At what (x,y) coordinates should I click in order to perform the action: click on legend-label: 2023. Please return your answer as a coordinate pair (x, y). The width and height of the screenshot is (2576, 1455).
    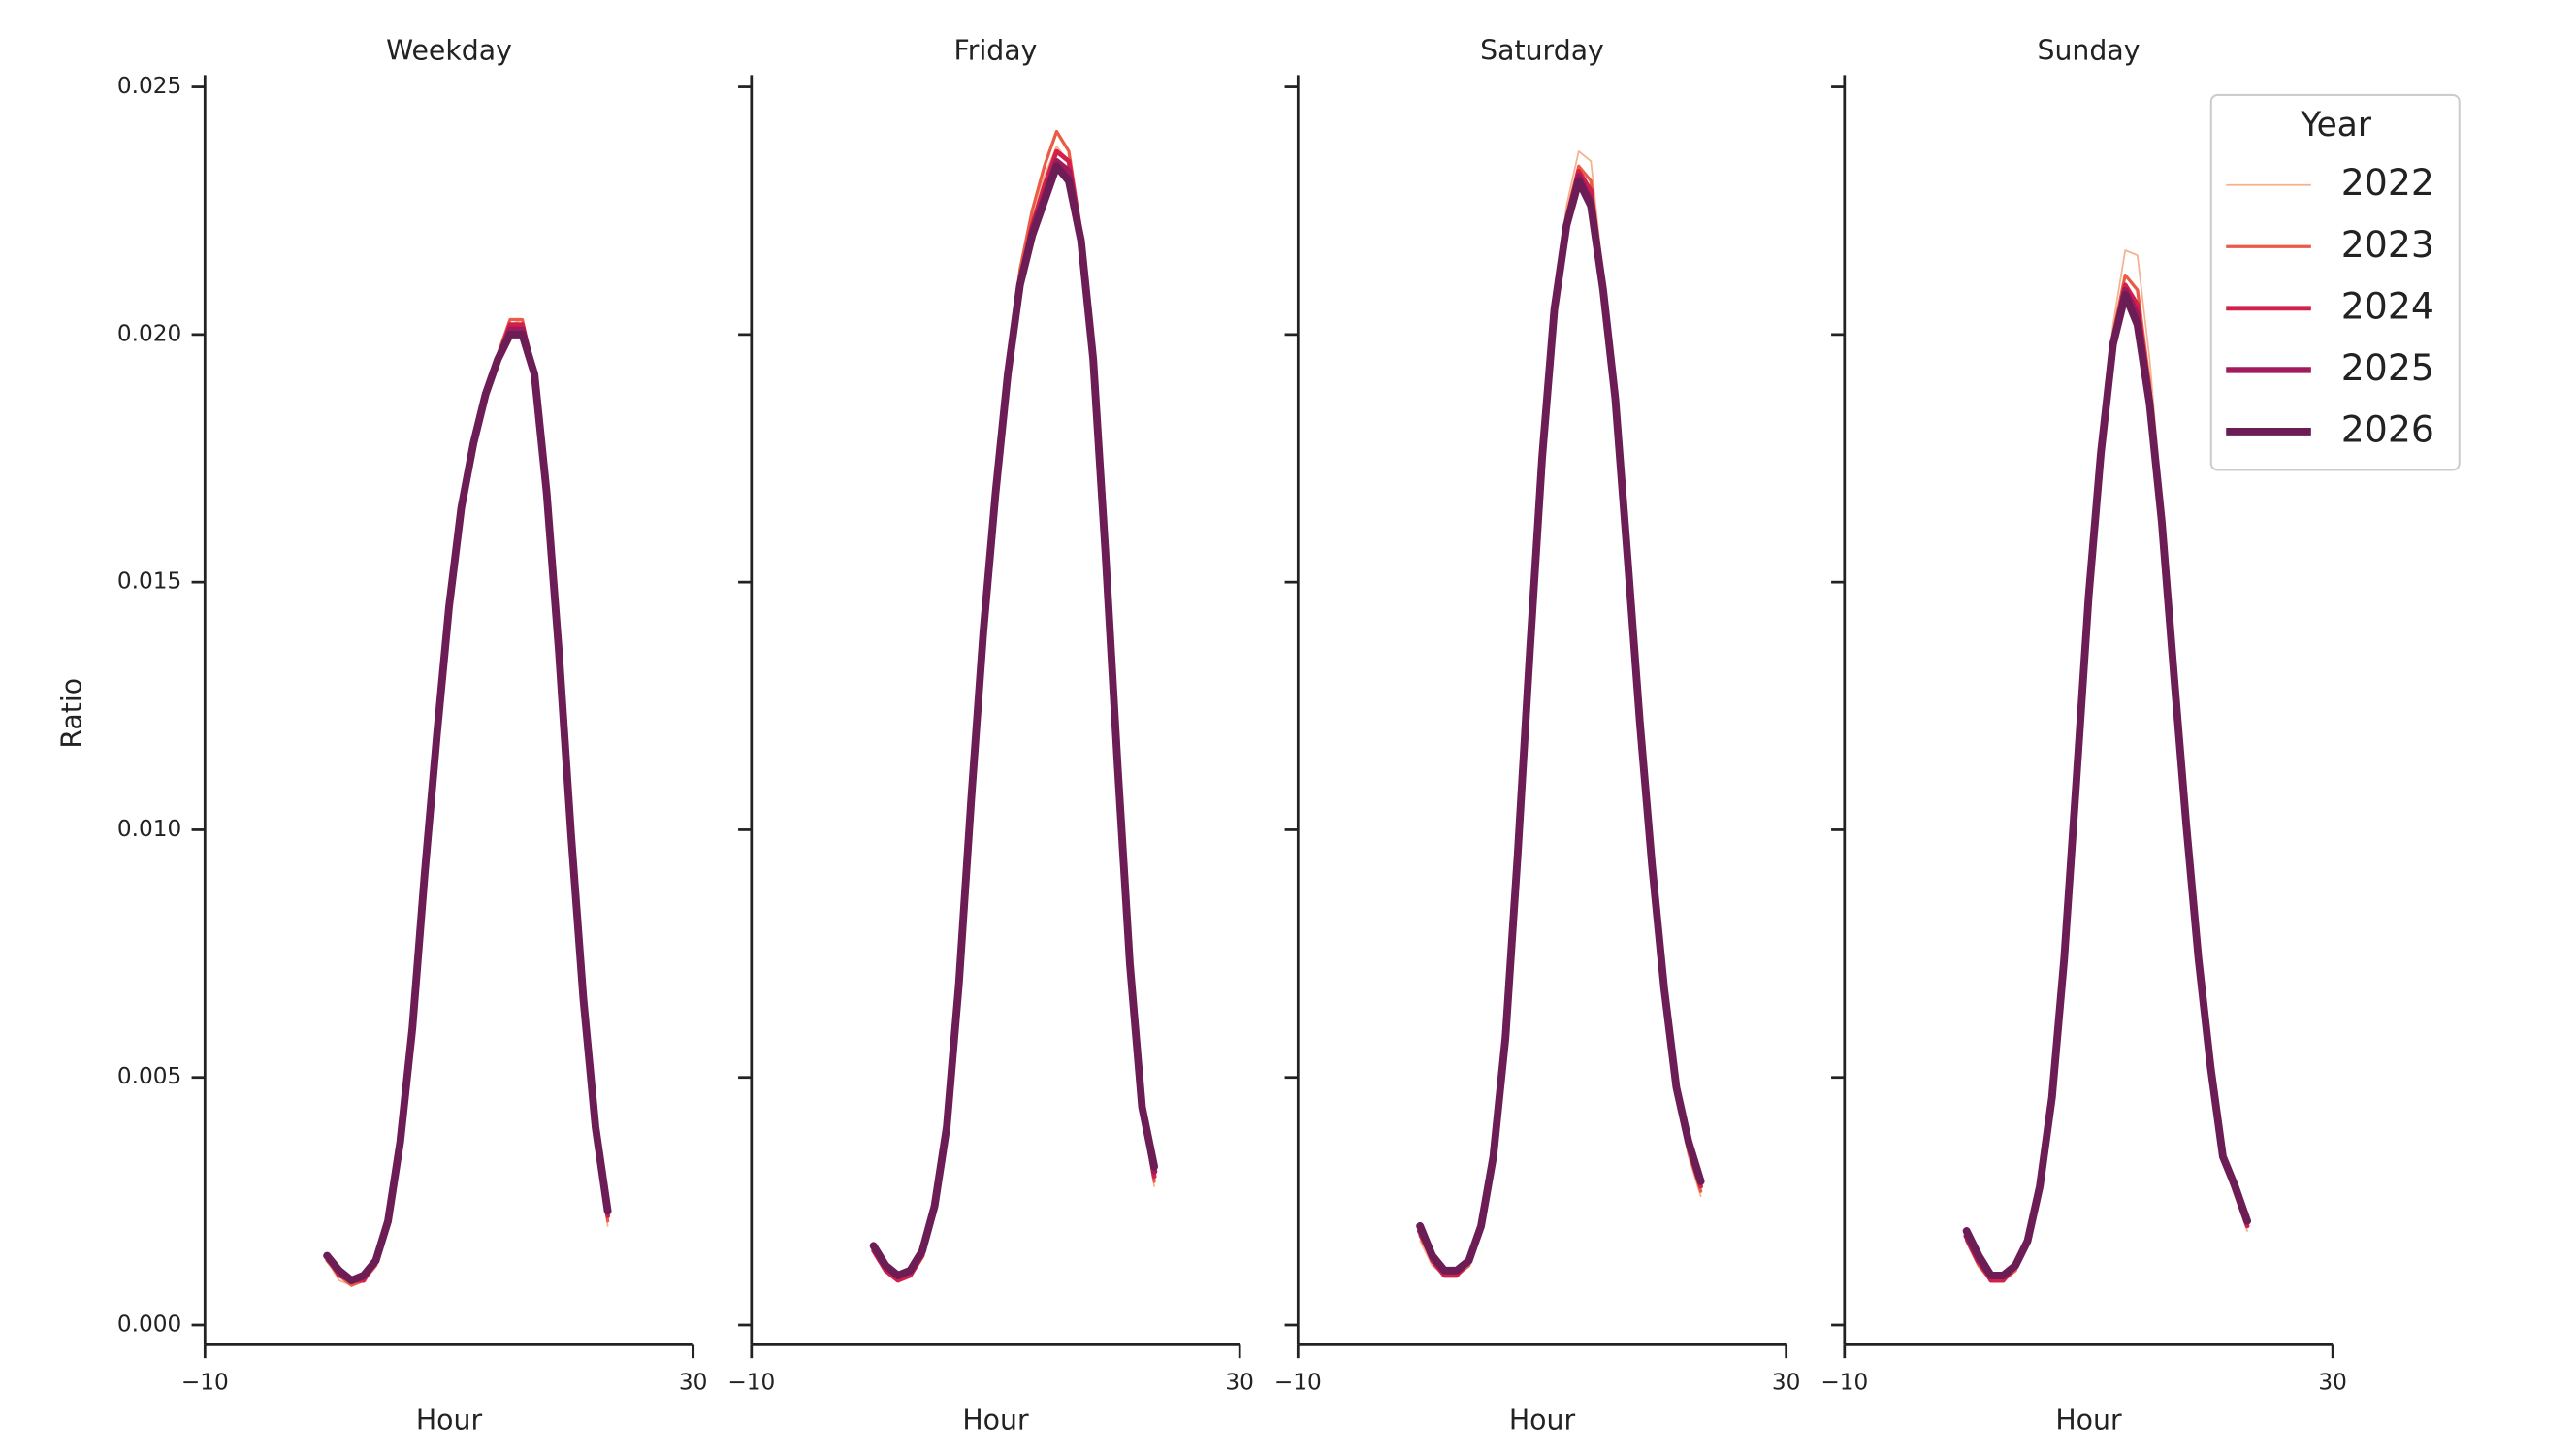
    Looking at the image, I should click on (2387, 244).